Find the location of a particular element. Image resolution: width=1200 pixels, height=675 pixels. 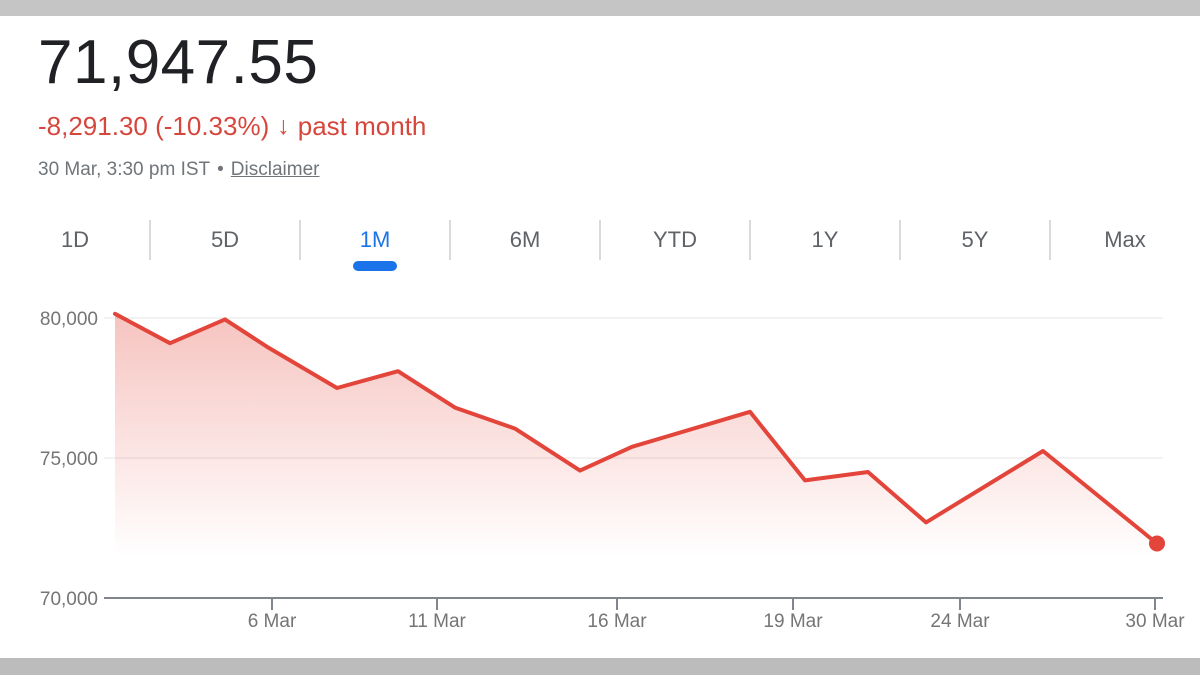

tab-1y: 1Y is located at coordinates (824, 245).